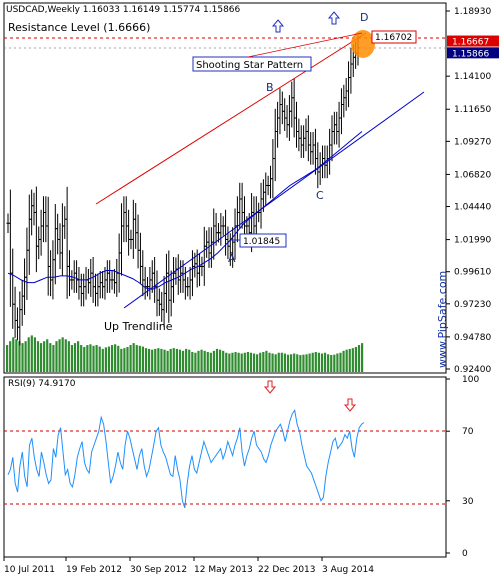 The height and width of the screenshot is (581, 503). Describe the element at coordinates (472, 370) in the screenshot. I see `price-tick-label: 0.92400` at that location.